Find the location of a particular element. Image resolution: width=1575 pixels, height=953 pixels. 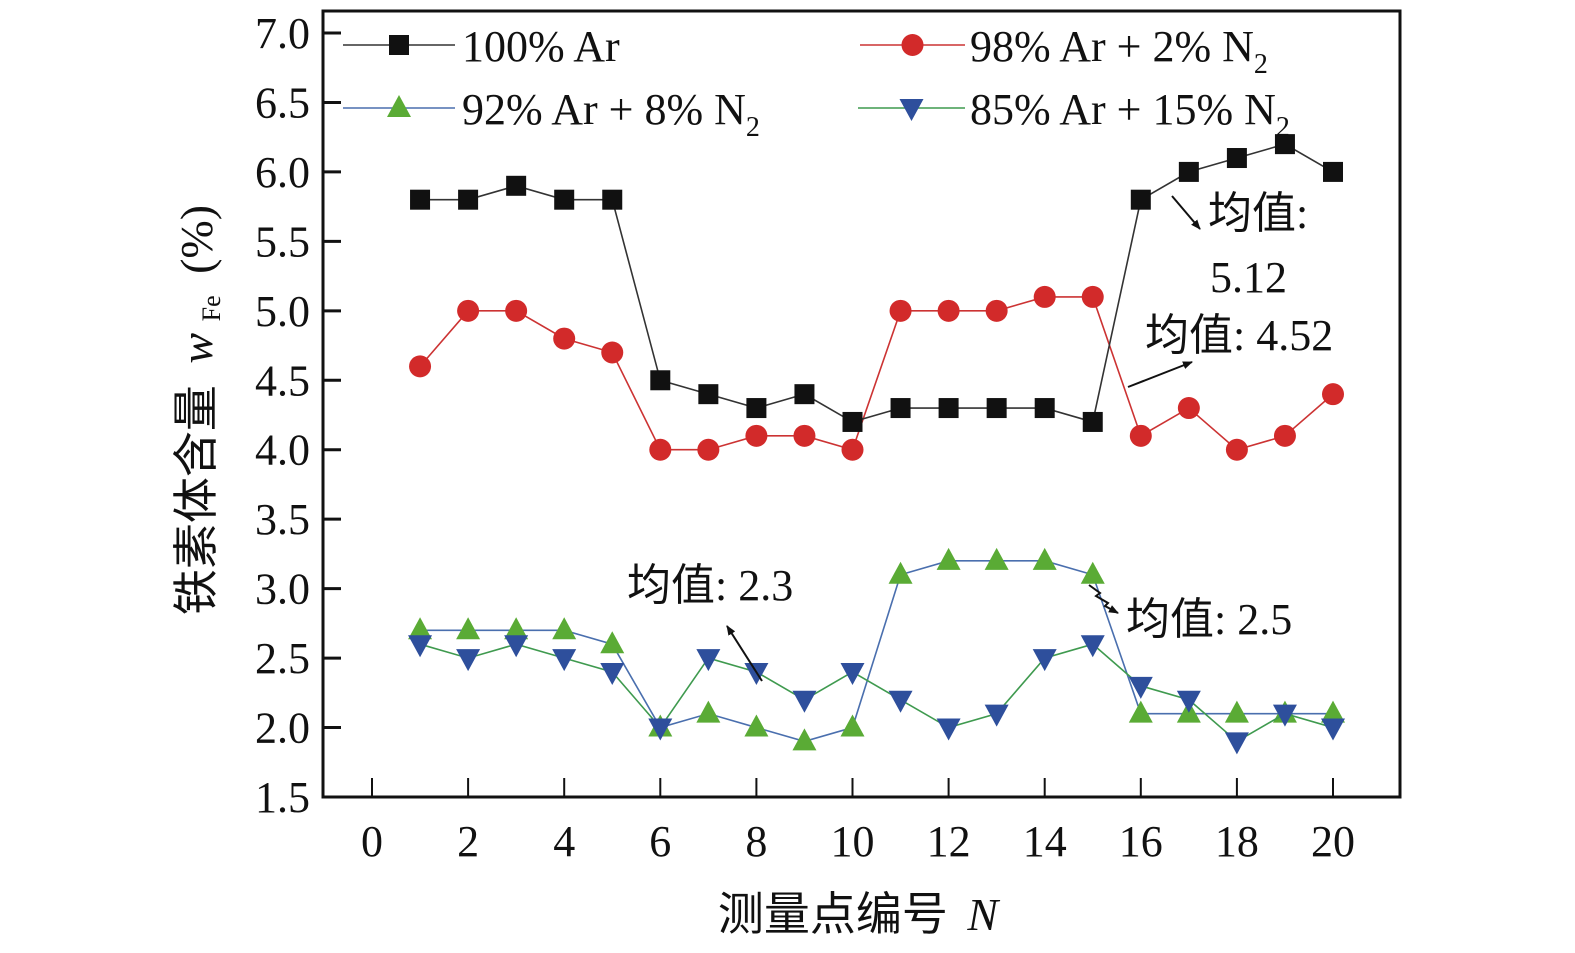

x-axis-title-var: N is located at coordinates (983, 914).